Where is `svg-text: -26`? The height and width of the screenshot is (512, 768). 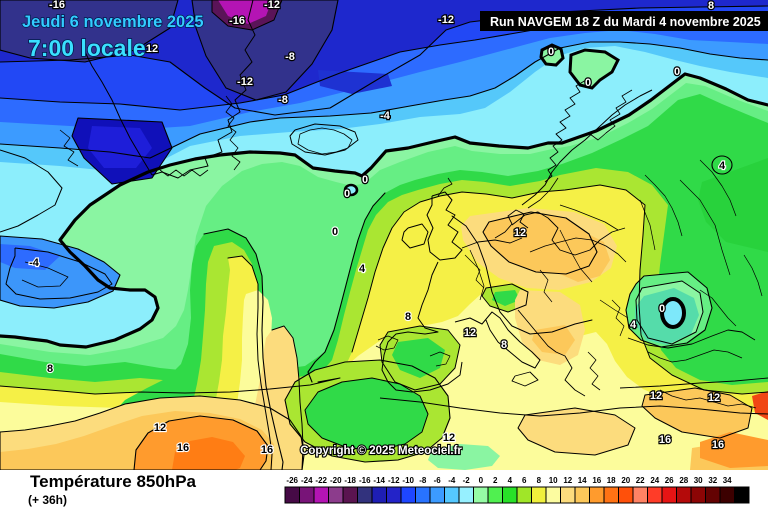
svg-text: -26 is located at coordinates (292, 480).